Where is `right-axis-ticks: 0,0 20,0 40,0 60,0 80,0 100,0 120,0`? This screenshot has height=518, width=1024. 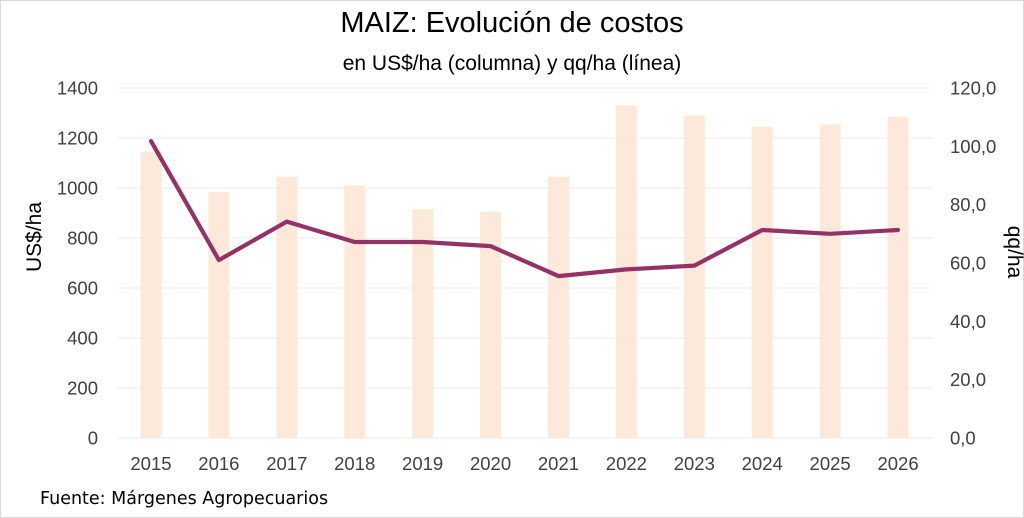
right-axis-ticks: 0,0 20,0 40,0 60,0 80,0 100,0 120,0 is located at coordinates (973, 263).